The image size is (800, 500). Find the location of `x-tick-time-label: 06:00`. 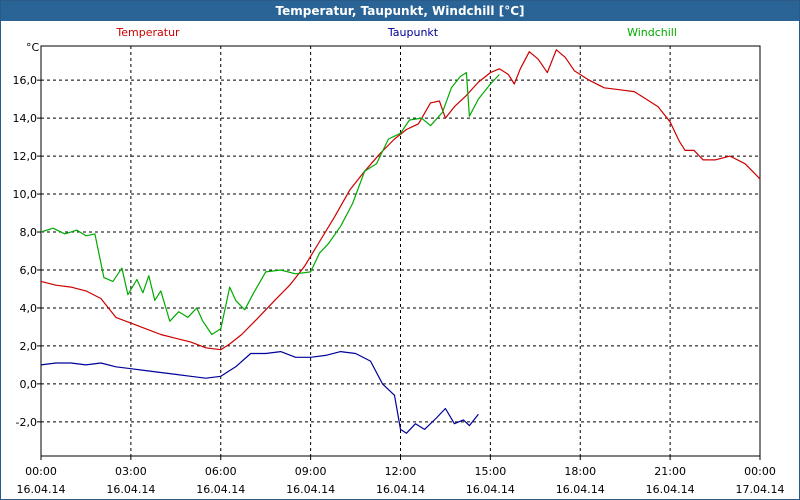

x-tick-time-label: 06:00 is located at coordinates (221, 471).